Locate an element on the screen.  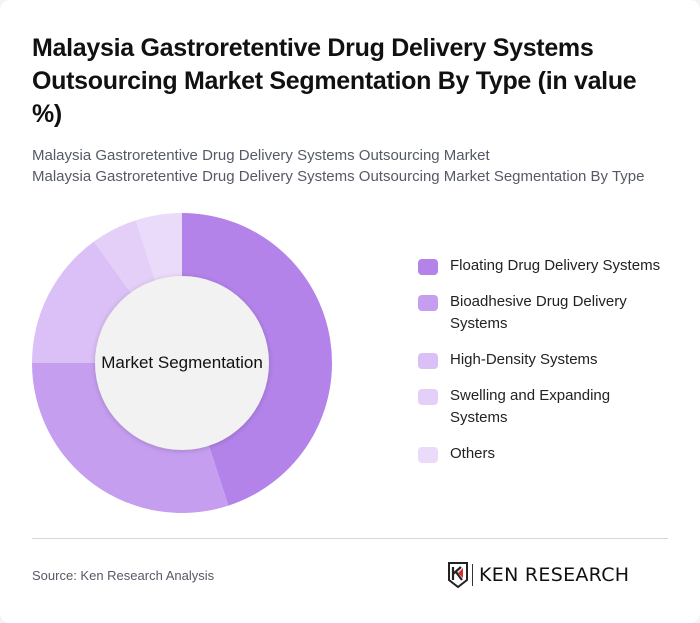
legend-label: Others is located at coordinates (473, 453).